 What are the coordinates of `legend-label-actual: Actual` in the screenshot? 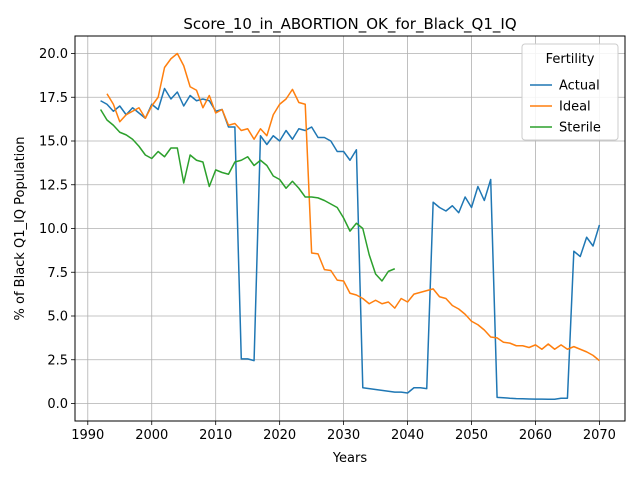 It's located at (579, 86).